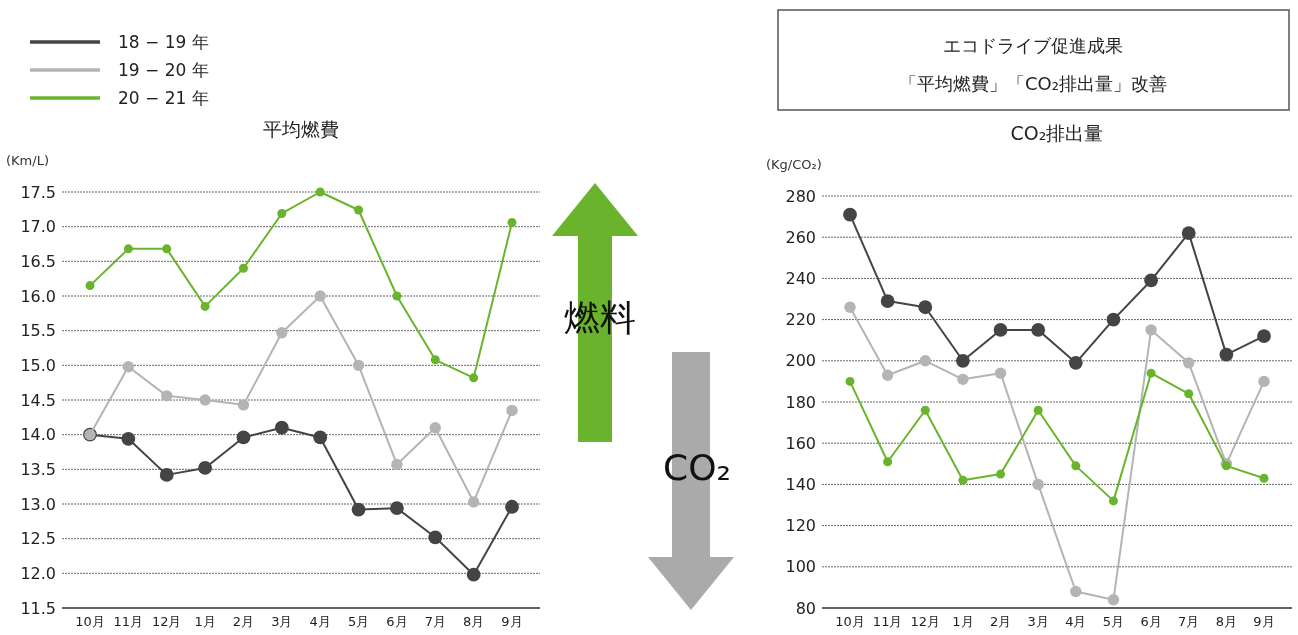 This screenshot has height=635, width=1298. Describe the element at coordinates (800, 567) in the screenshot. I see `y-tick-label: 100` at that location.